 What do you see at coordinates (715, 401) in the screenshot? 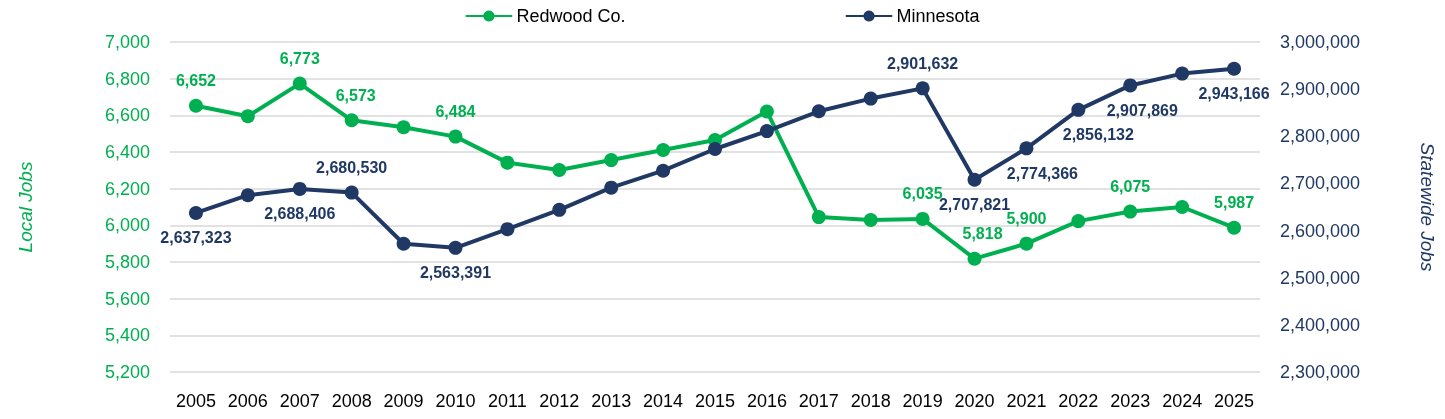
I see `x-tick-label: 2015` at bounding box center [715, 401].